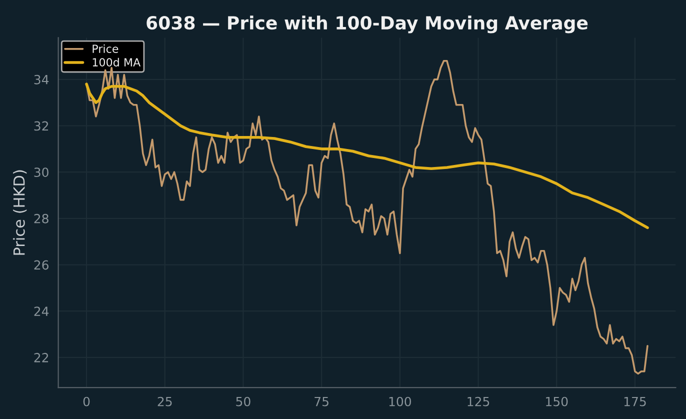 This screenshot has width=686, height=419. What do you see at coordinates (41, 126) in the screenshot?
I see `y-tick-label: 32` at bounding box center [41, 126].